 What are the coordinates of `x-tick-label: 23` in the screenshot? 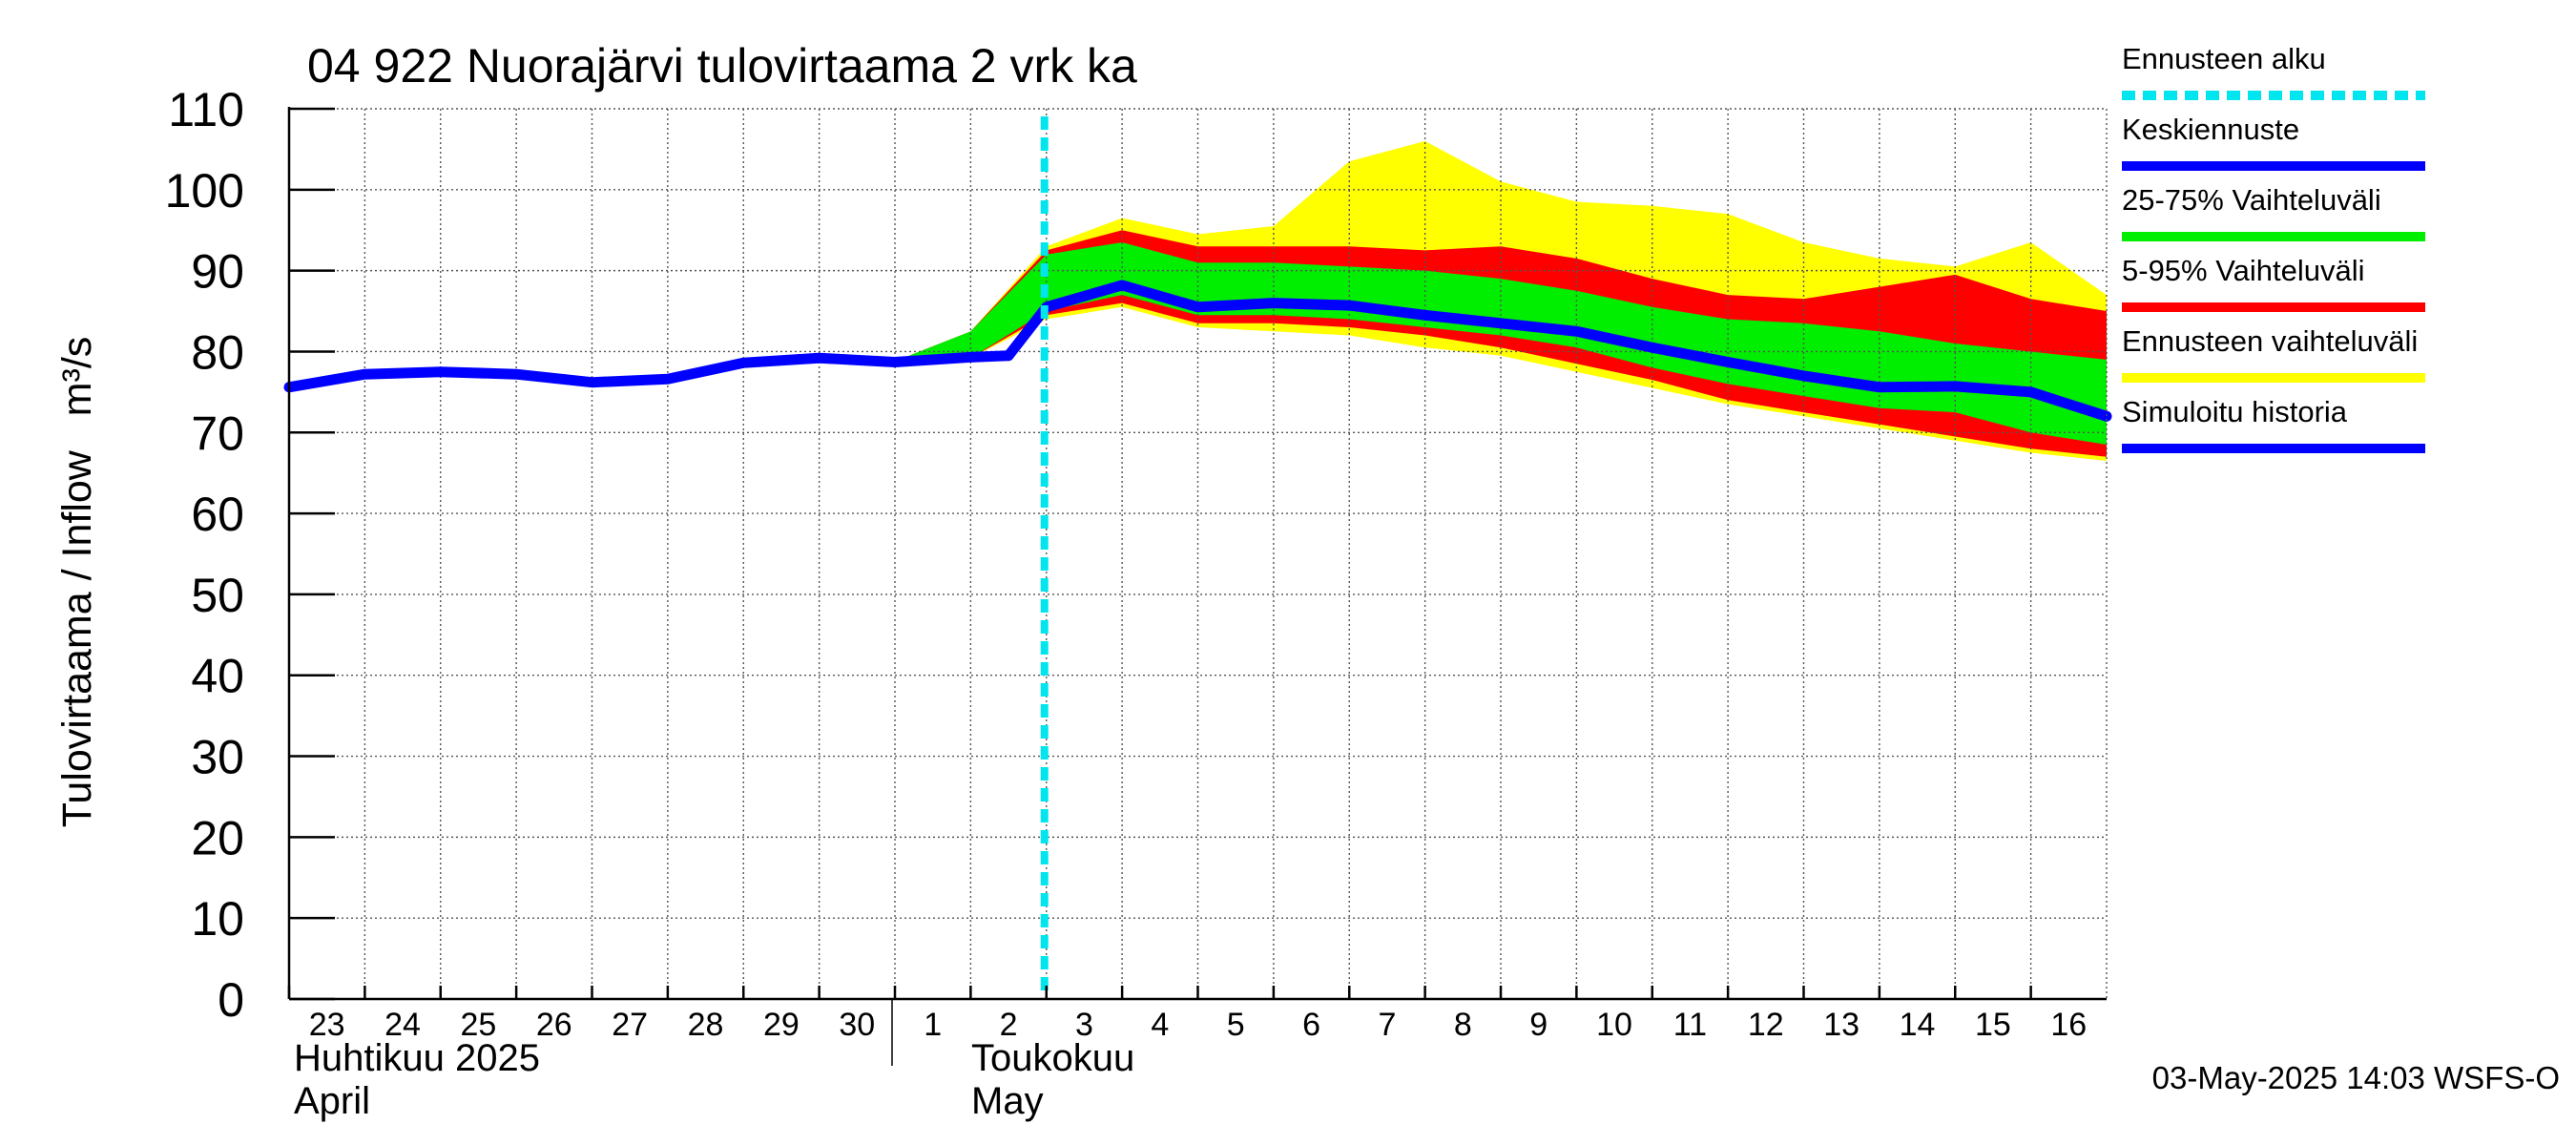 It's located at (327, 1025).